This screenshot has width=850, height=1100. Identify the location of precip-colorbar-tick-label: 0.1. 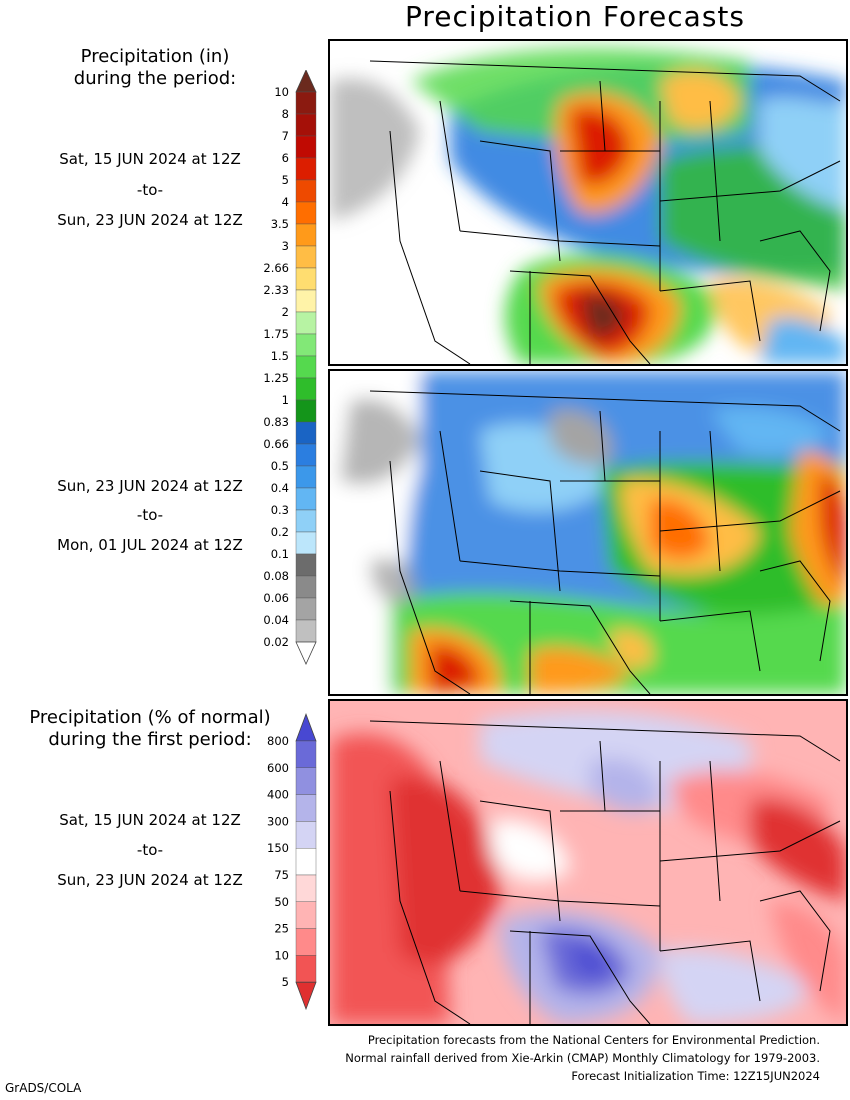
(280, 554).